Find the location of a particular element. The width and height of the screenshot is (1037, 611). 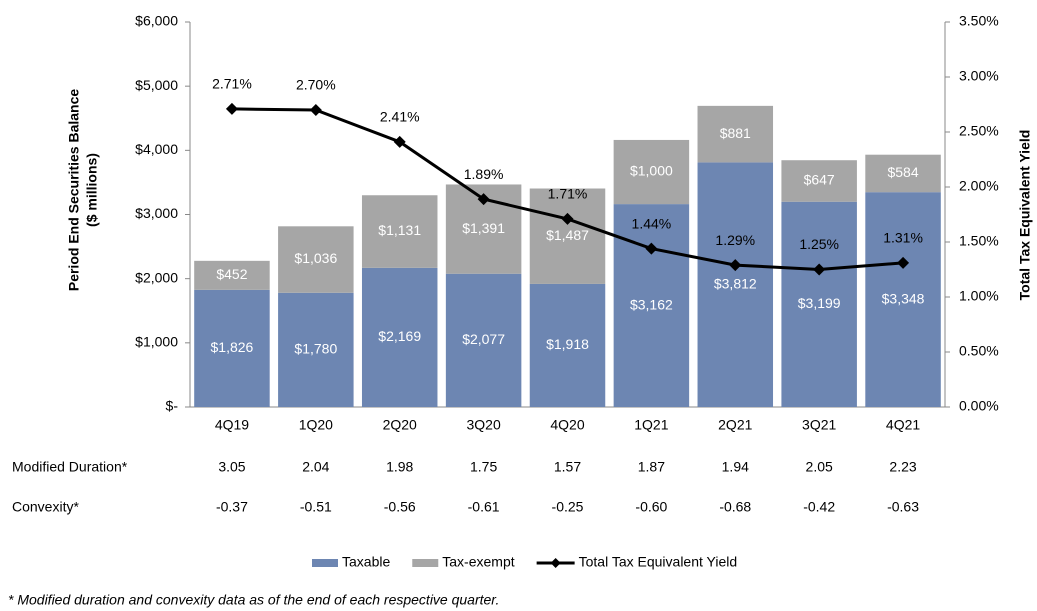

x-tick-label: 1Q20 is located at coordinates (316, 425).